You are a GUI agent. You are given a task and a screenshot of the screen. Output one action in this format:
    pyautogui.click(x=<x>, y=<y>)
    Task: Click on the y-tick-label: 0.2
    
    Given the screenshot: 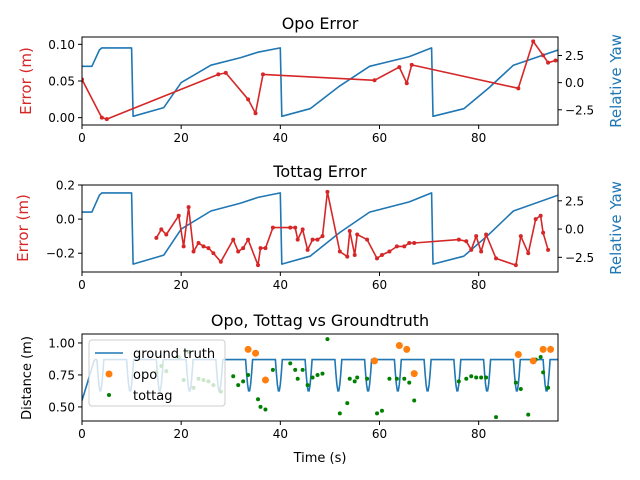 What is the action you would take?
    pyautogui.click(x=65, y=186)
    